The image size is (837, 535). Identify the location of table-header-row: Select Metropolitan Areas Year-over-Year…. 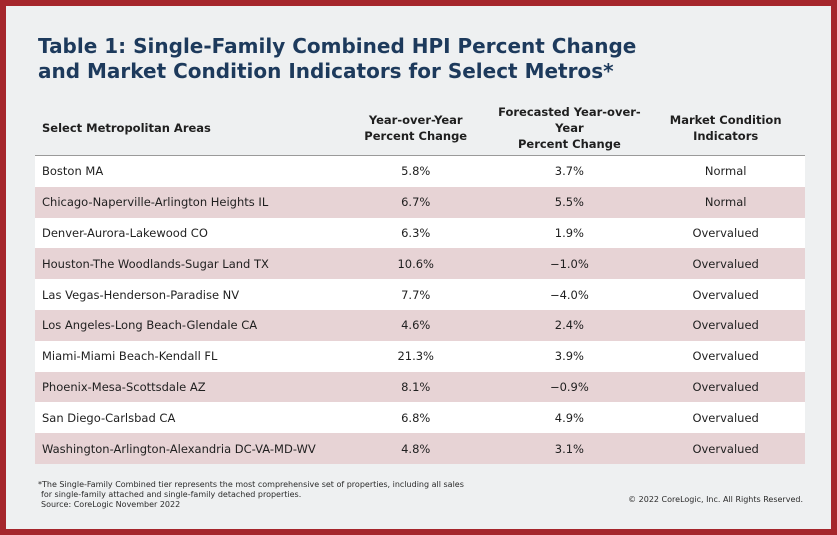
(420, 128).